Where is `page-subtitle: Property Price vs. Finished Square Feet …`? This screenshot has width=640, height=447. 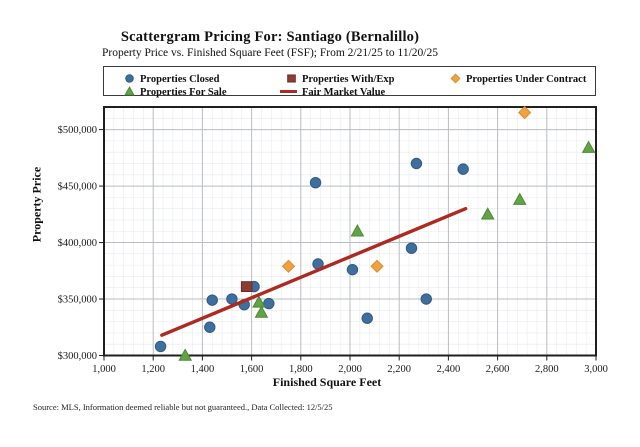
page-subtitle: Property Price vs. Finished Square Feet … is located at coordinates (270, 53).